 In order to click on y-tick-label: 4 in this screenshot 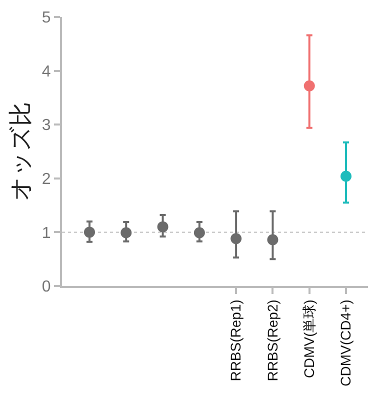, I will do `click(46, 71)`.